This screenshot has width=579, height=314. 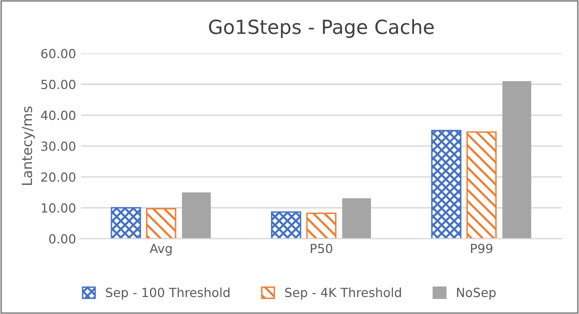 What do you see at coordinates (58, 146) in the screenshot?
I see `y-tick-label: 30.00` at bounding box center [58, 146].